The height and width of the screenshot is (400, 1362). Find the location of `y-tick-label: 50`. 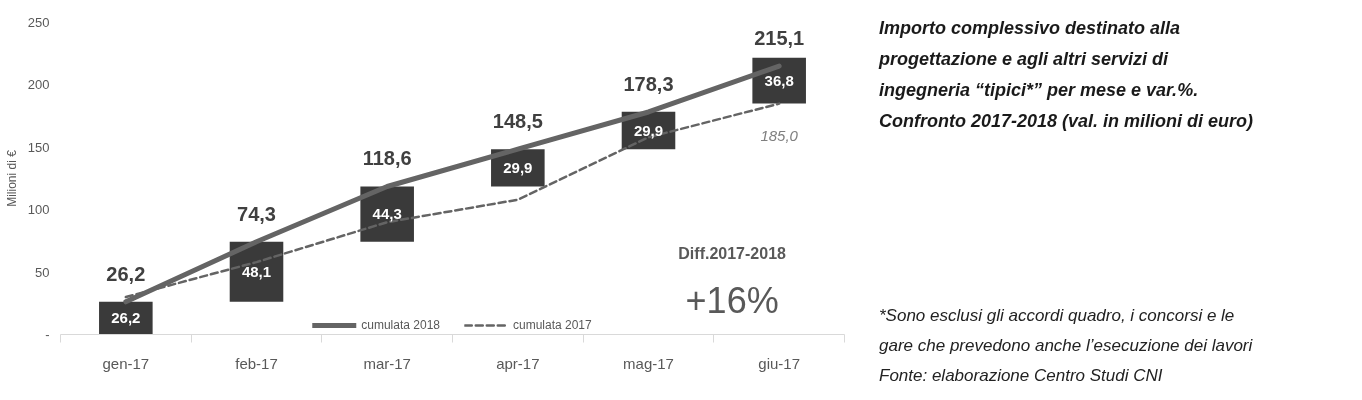

y-tick-label: 50 is located at coordinates (42, 272).